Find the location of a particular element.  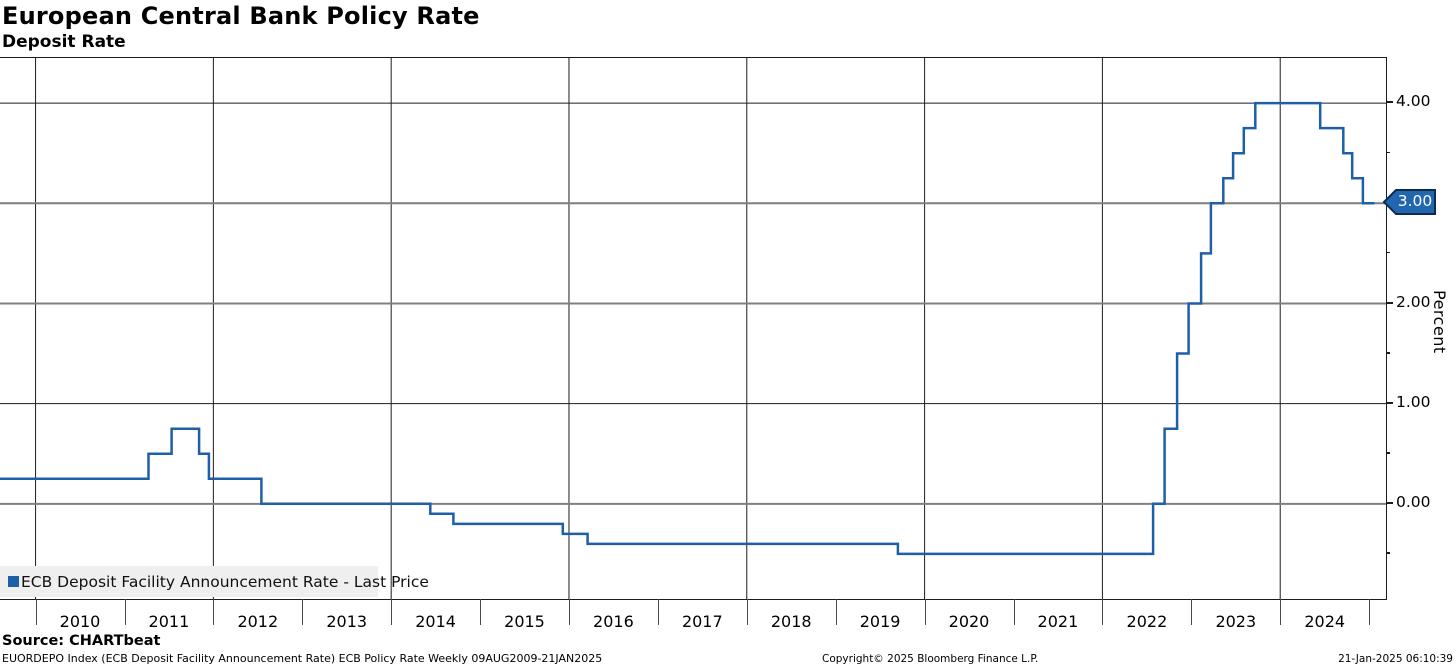

x-axis-year-label: 2022 is located at coordinates (1147, 621).